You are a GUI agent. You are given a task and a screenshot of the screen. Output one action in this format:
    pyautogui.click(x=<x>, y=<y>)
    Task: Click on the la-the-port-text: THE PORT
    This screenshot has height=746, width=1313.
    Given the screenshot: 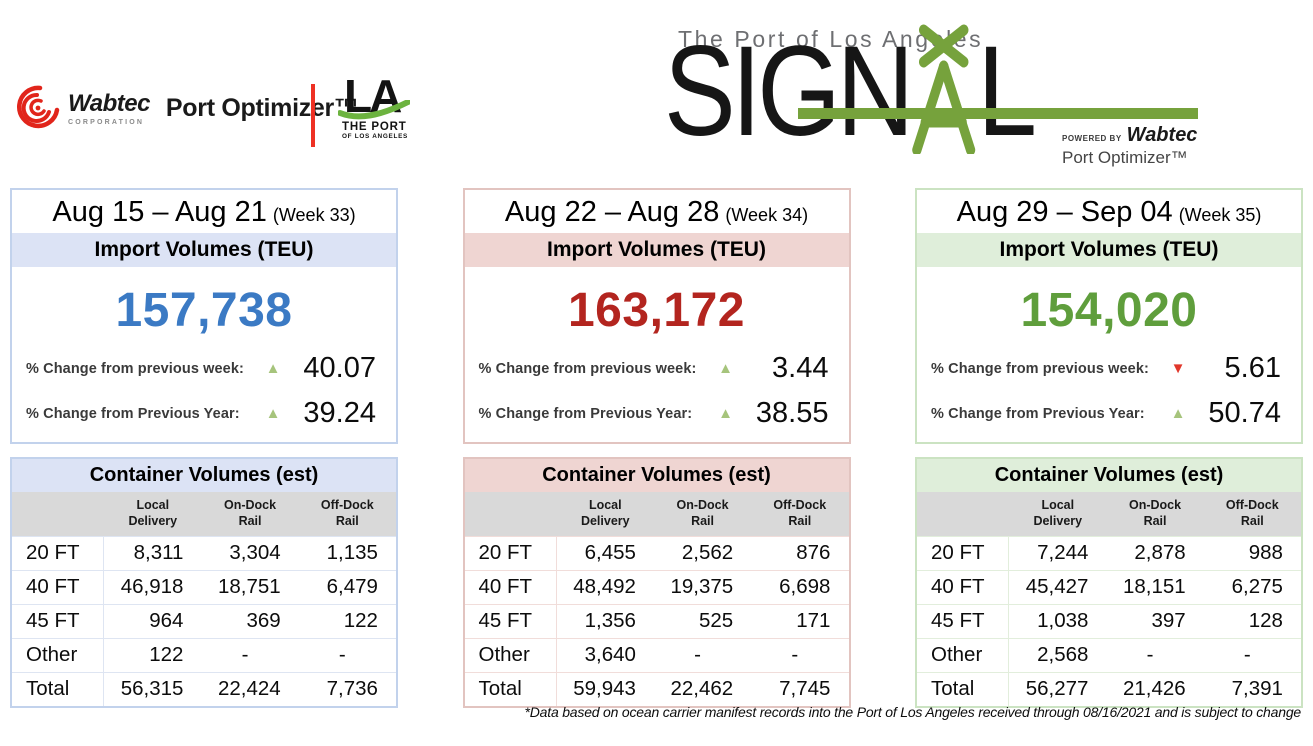 What is the action you would take?
    pyautogui.click(x=374, y=127)
    